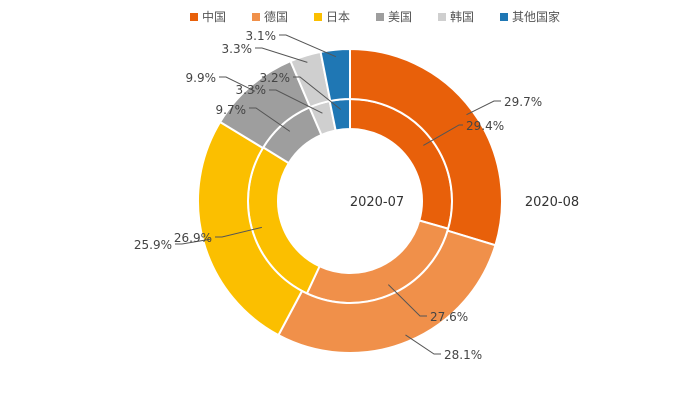 The image size is (700, 406). I want to click on legend-item-label: 其他国家, so click(536, 16).